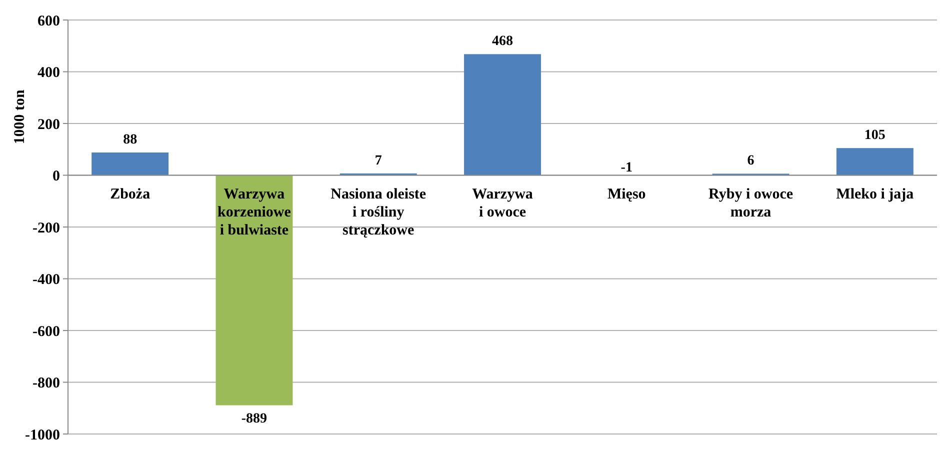  What do you see at coordinates (46, 228) in the screenshot?
I see `y-tick-label: -200` at bounding box center [46, 228].